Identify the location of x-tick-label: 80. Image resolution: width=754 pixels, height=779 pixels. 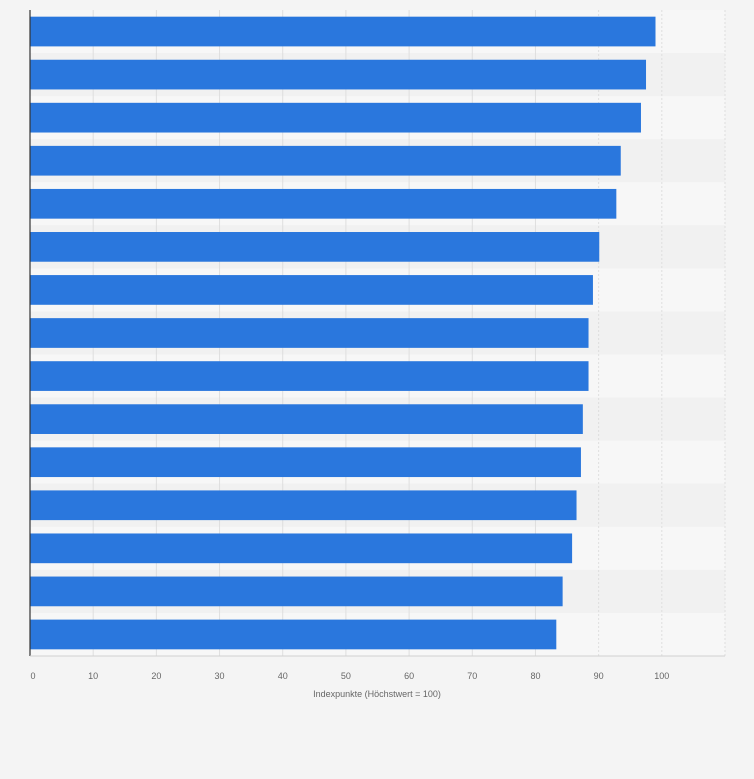
(535, 676).